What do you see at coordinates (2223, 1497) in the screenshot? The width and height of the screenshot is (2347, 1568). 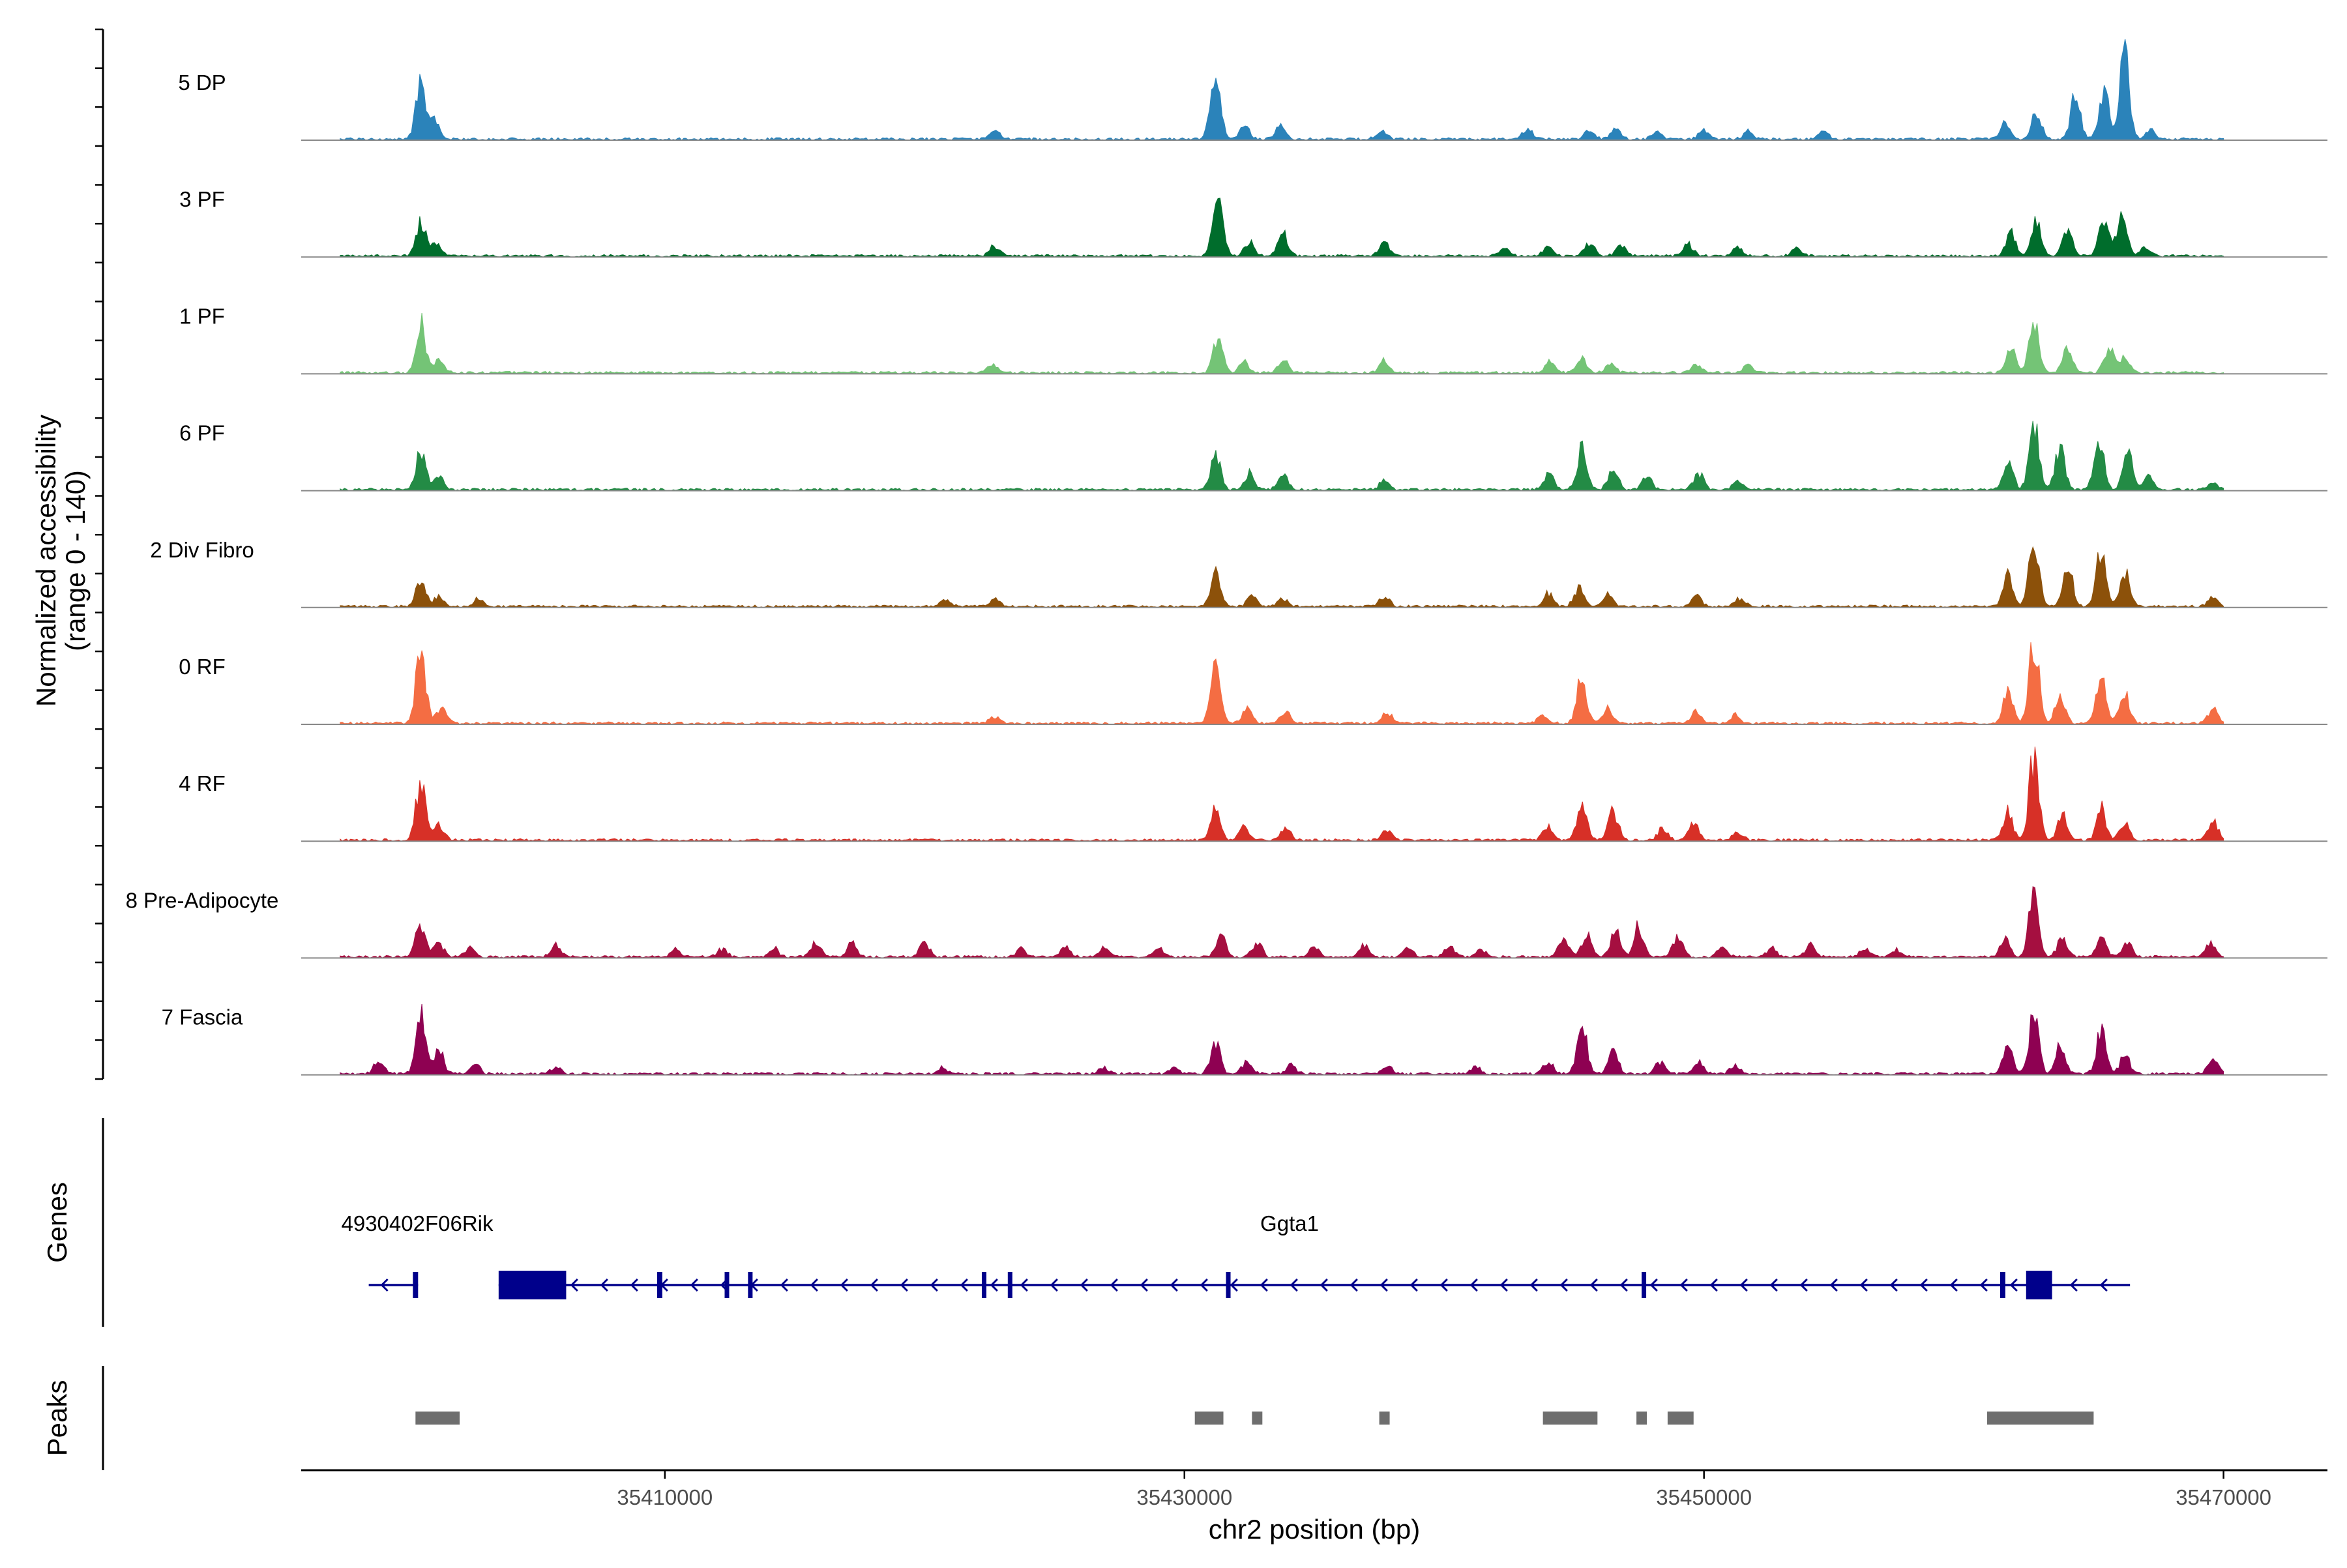 I see `x-axis-tick-label: 35470000` at bounding box center [2223, 1497].